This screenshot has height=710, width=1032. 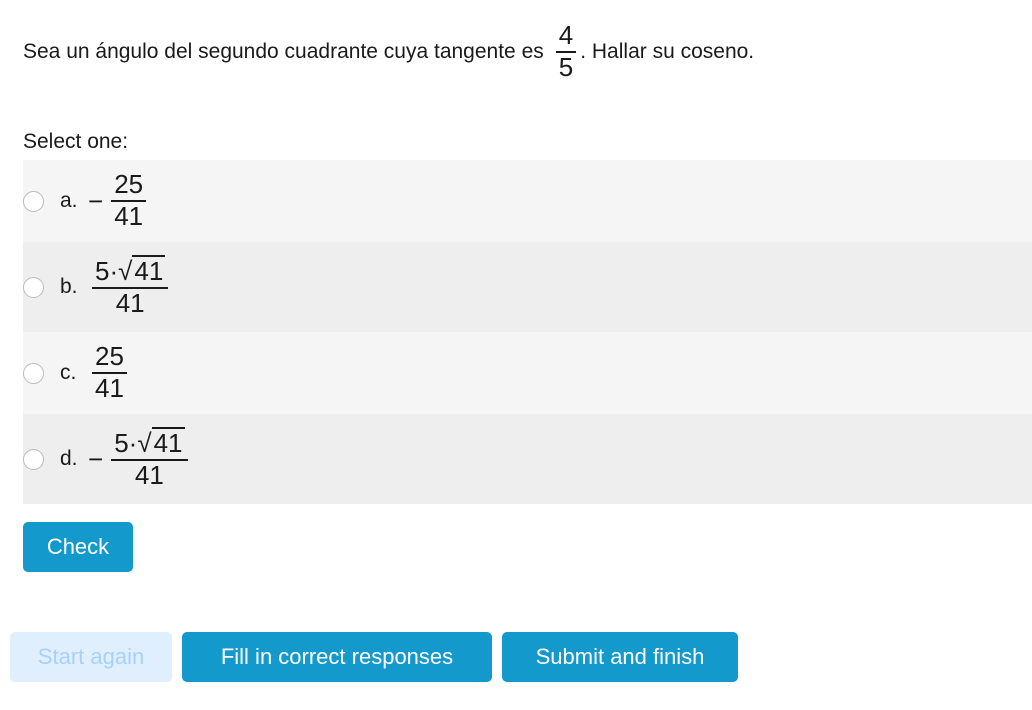 I want to click on option-letter: a., so click(x=69, y=200).